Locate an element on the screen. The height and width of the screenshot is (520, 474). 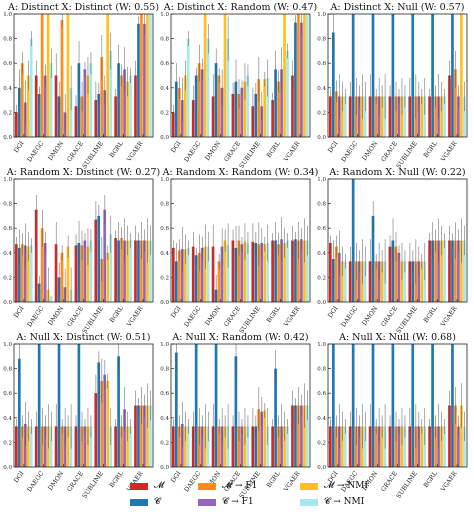
y-tick-label: 0.6 is located at coordinates (7, 229).